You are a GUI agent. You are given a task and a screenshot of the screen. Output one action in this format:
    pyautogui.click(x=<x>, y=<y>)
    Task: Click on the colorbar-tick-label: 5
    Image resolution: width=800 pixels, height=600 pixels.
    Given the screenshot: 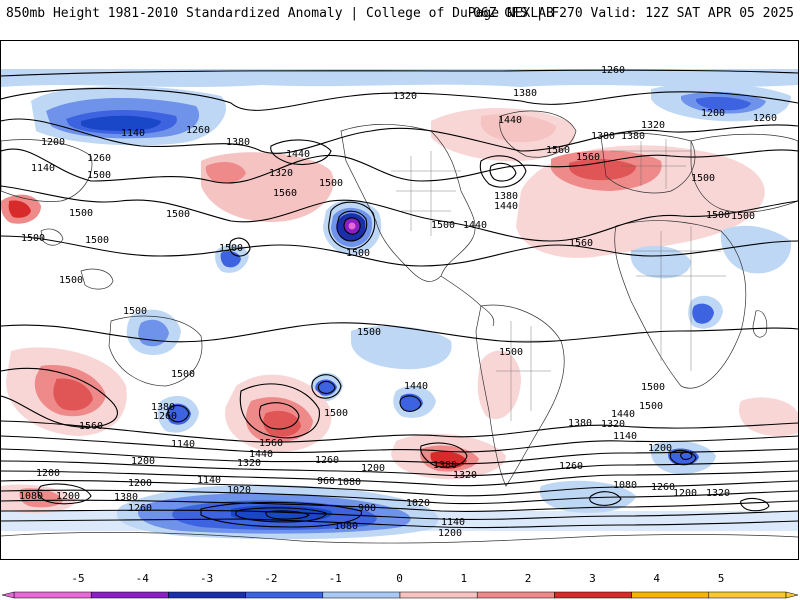 What is the action you would take?
    pyautogui.click(x=721, y=578)
    